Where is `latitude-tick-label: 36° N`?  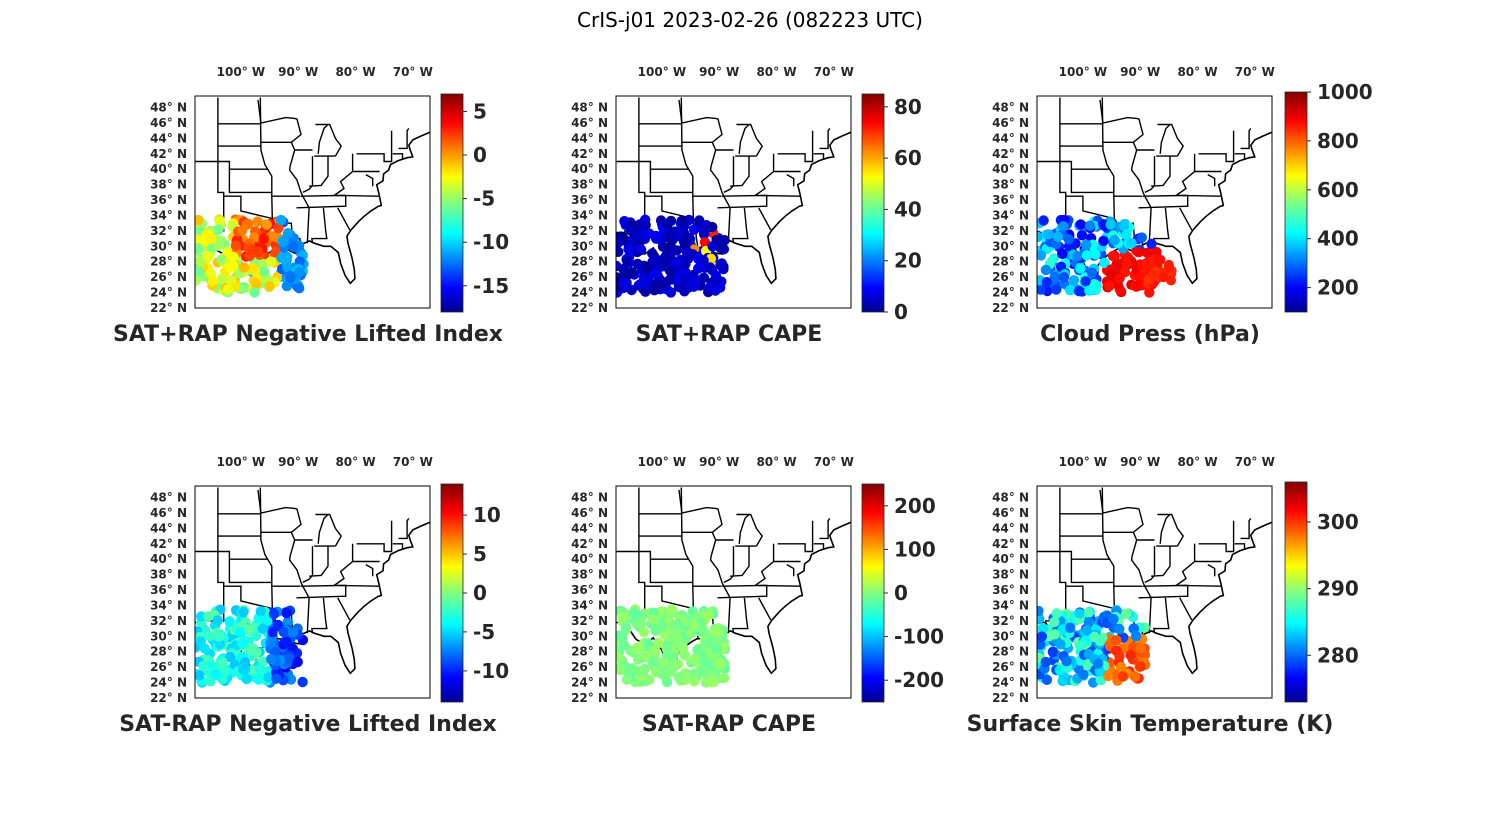 latitude-tick-label: 36° N is located at coordinates (589, 200).